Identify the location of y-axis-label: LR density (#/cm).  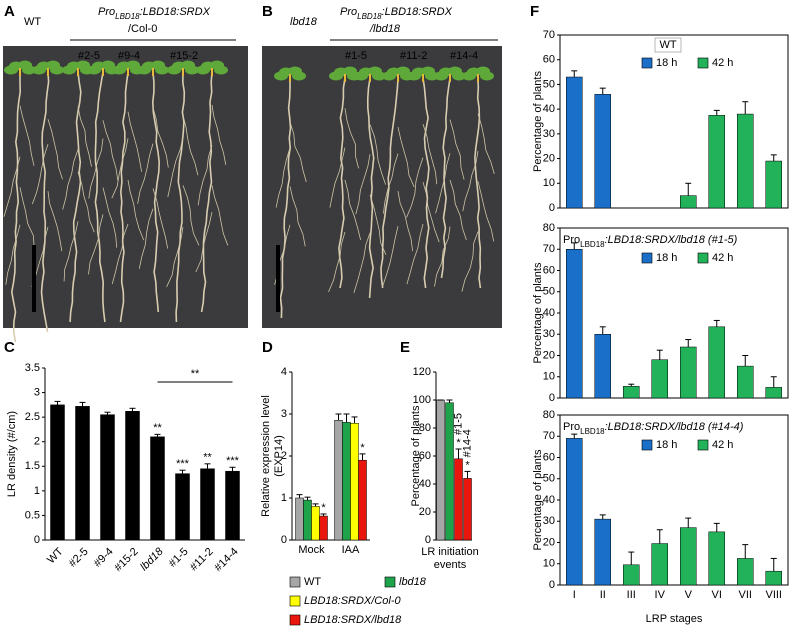
(12, 454).